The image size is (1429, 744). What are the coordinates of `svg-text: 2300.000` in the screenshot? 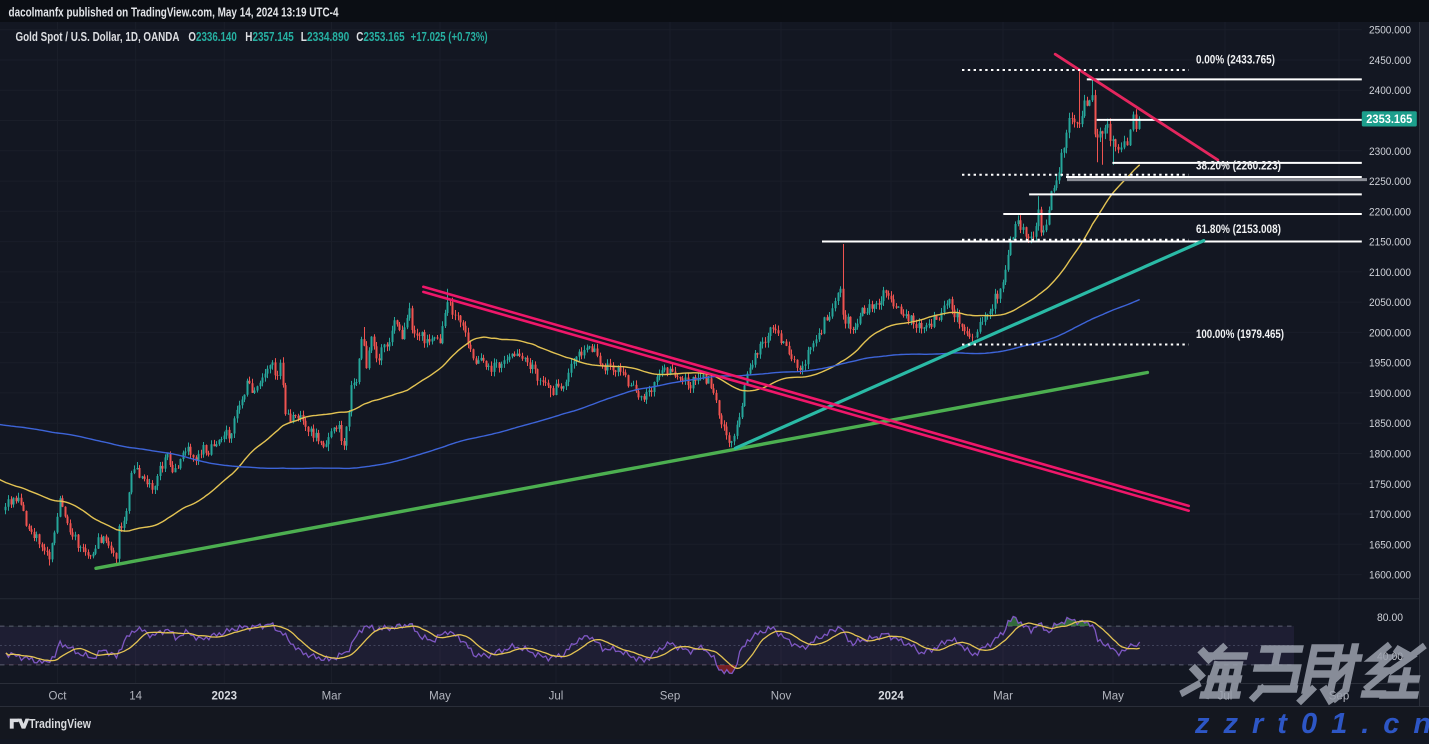 It's located at (1390, 152).